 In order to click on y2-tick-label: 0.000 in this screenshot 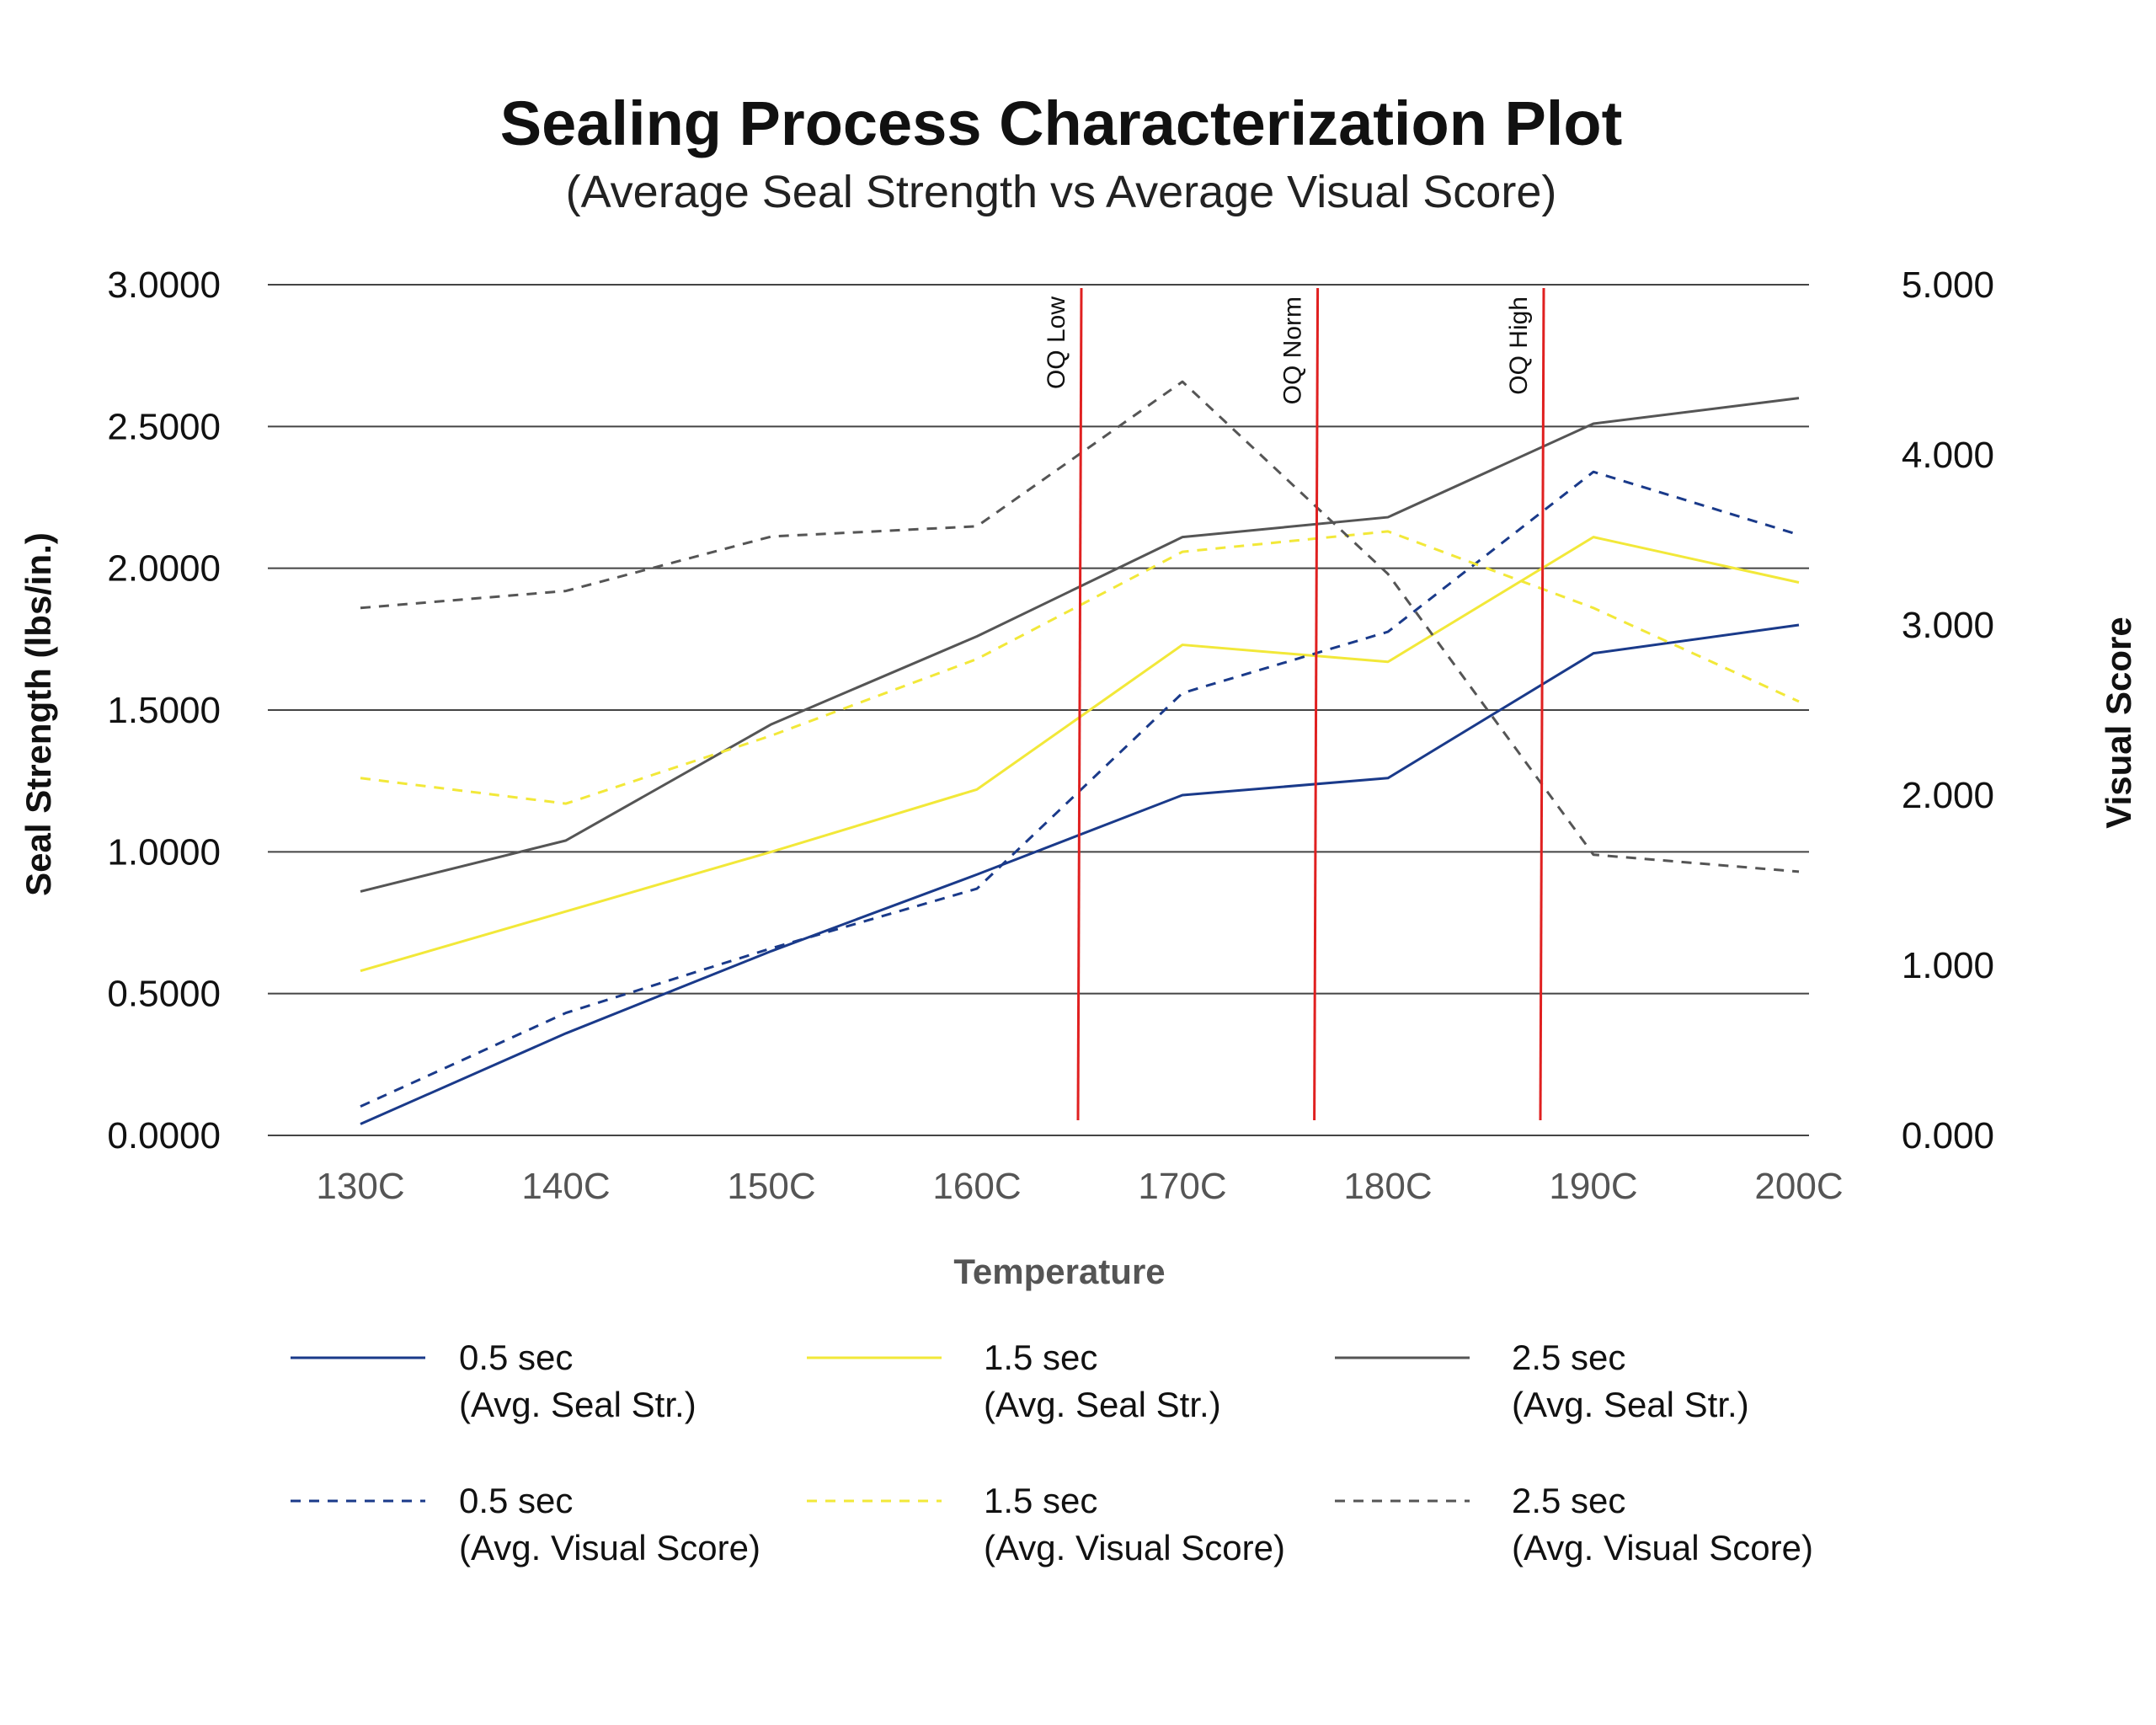, I will do `click(1948, 1135)`.